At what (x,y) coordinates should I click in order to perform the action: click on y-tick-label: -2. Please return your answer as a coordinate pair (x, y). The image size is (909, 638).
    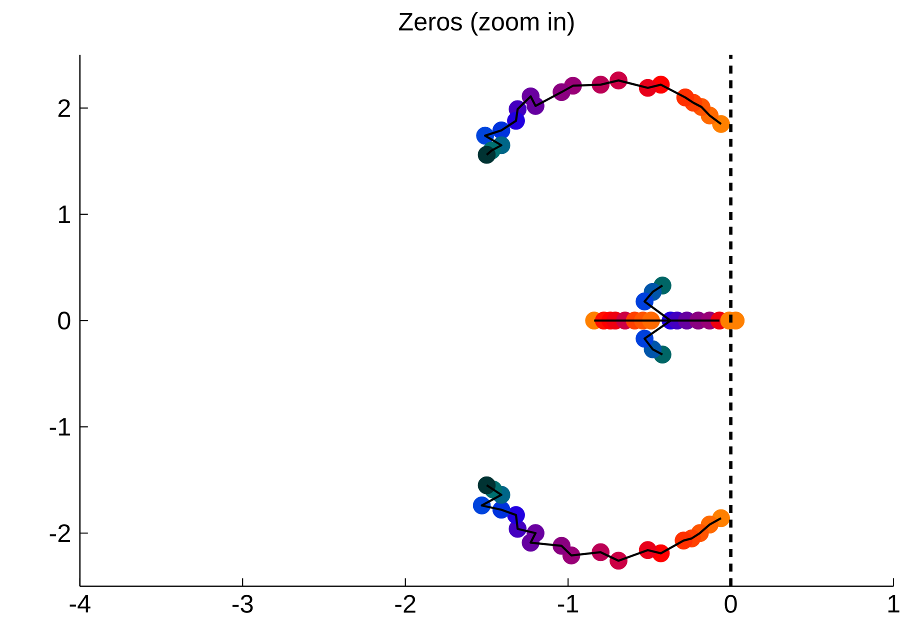
    Looking at the image, I should click on (60, 533).